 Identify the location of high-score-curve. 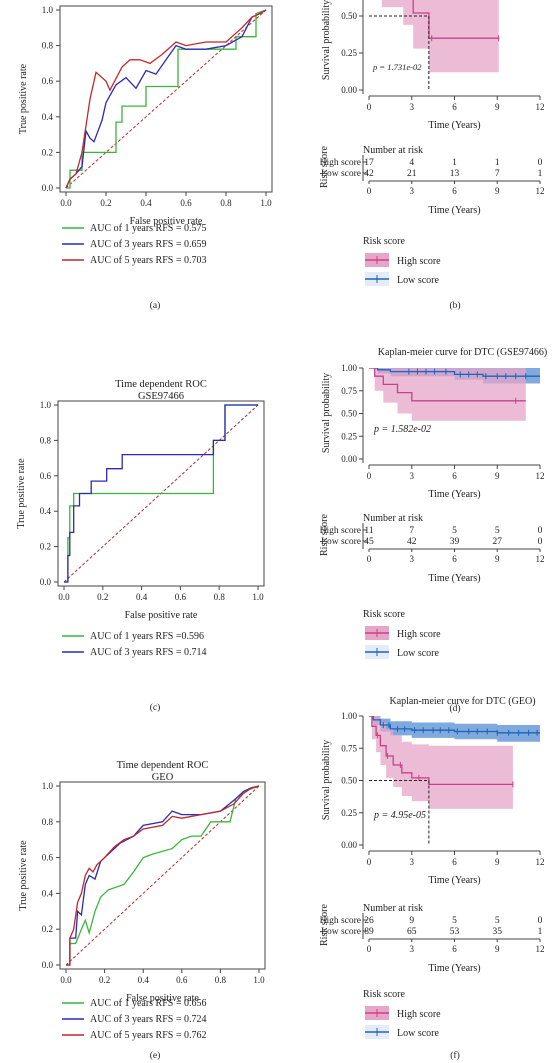
(441, 751).